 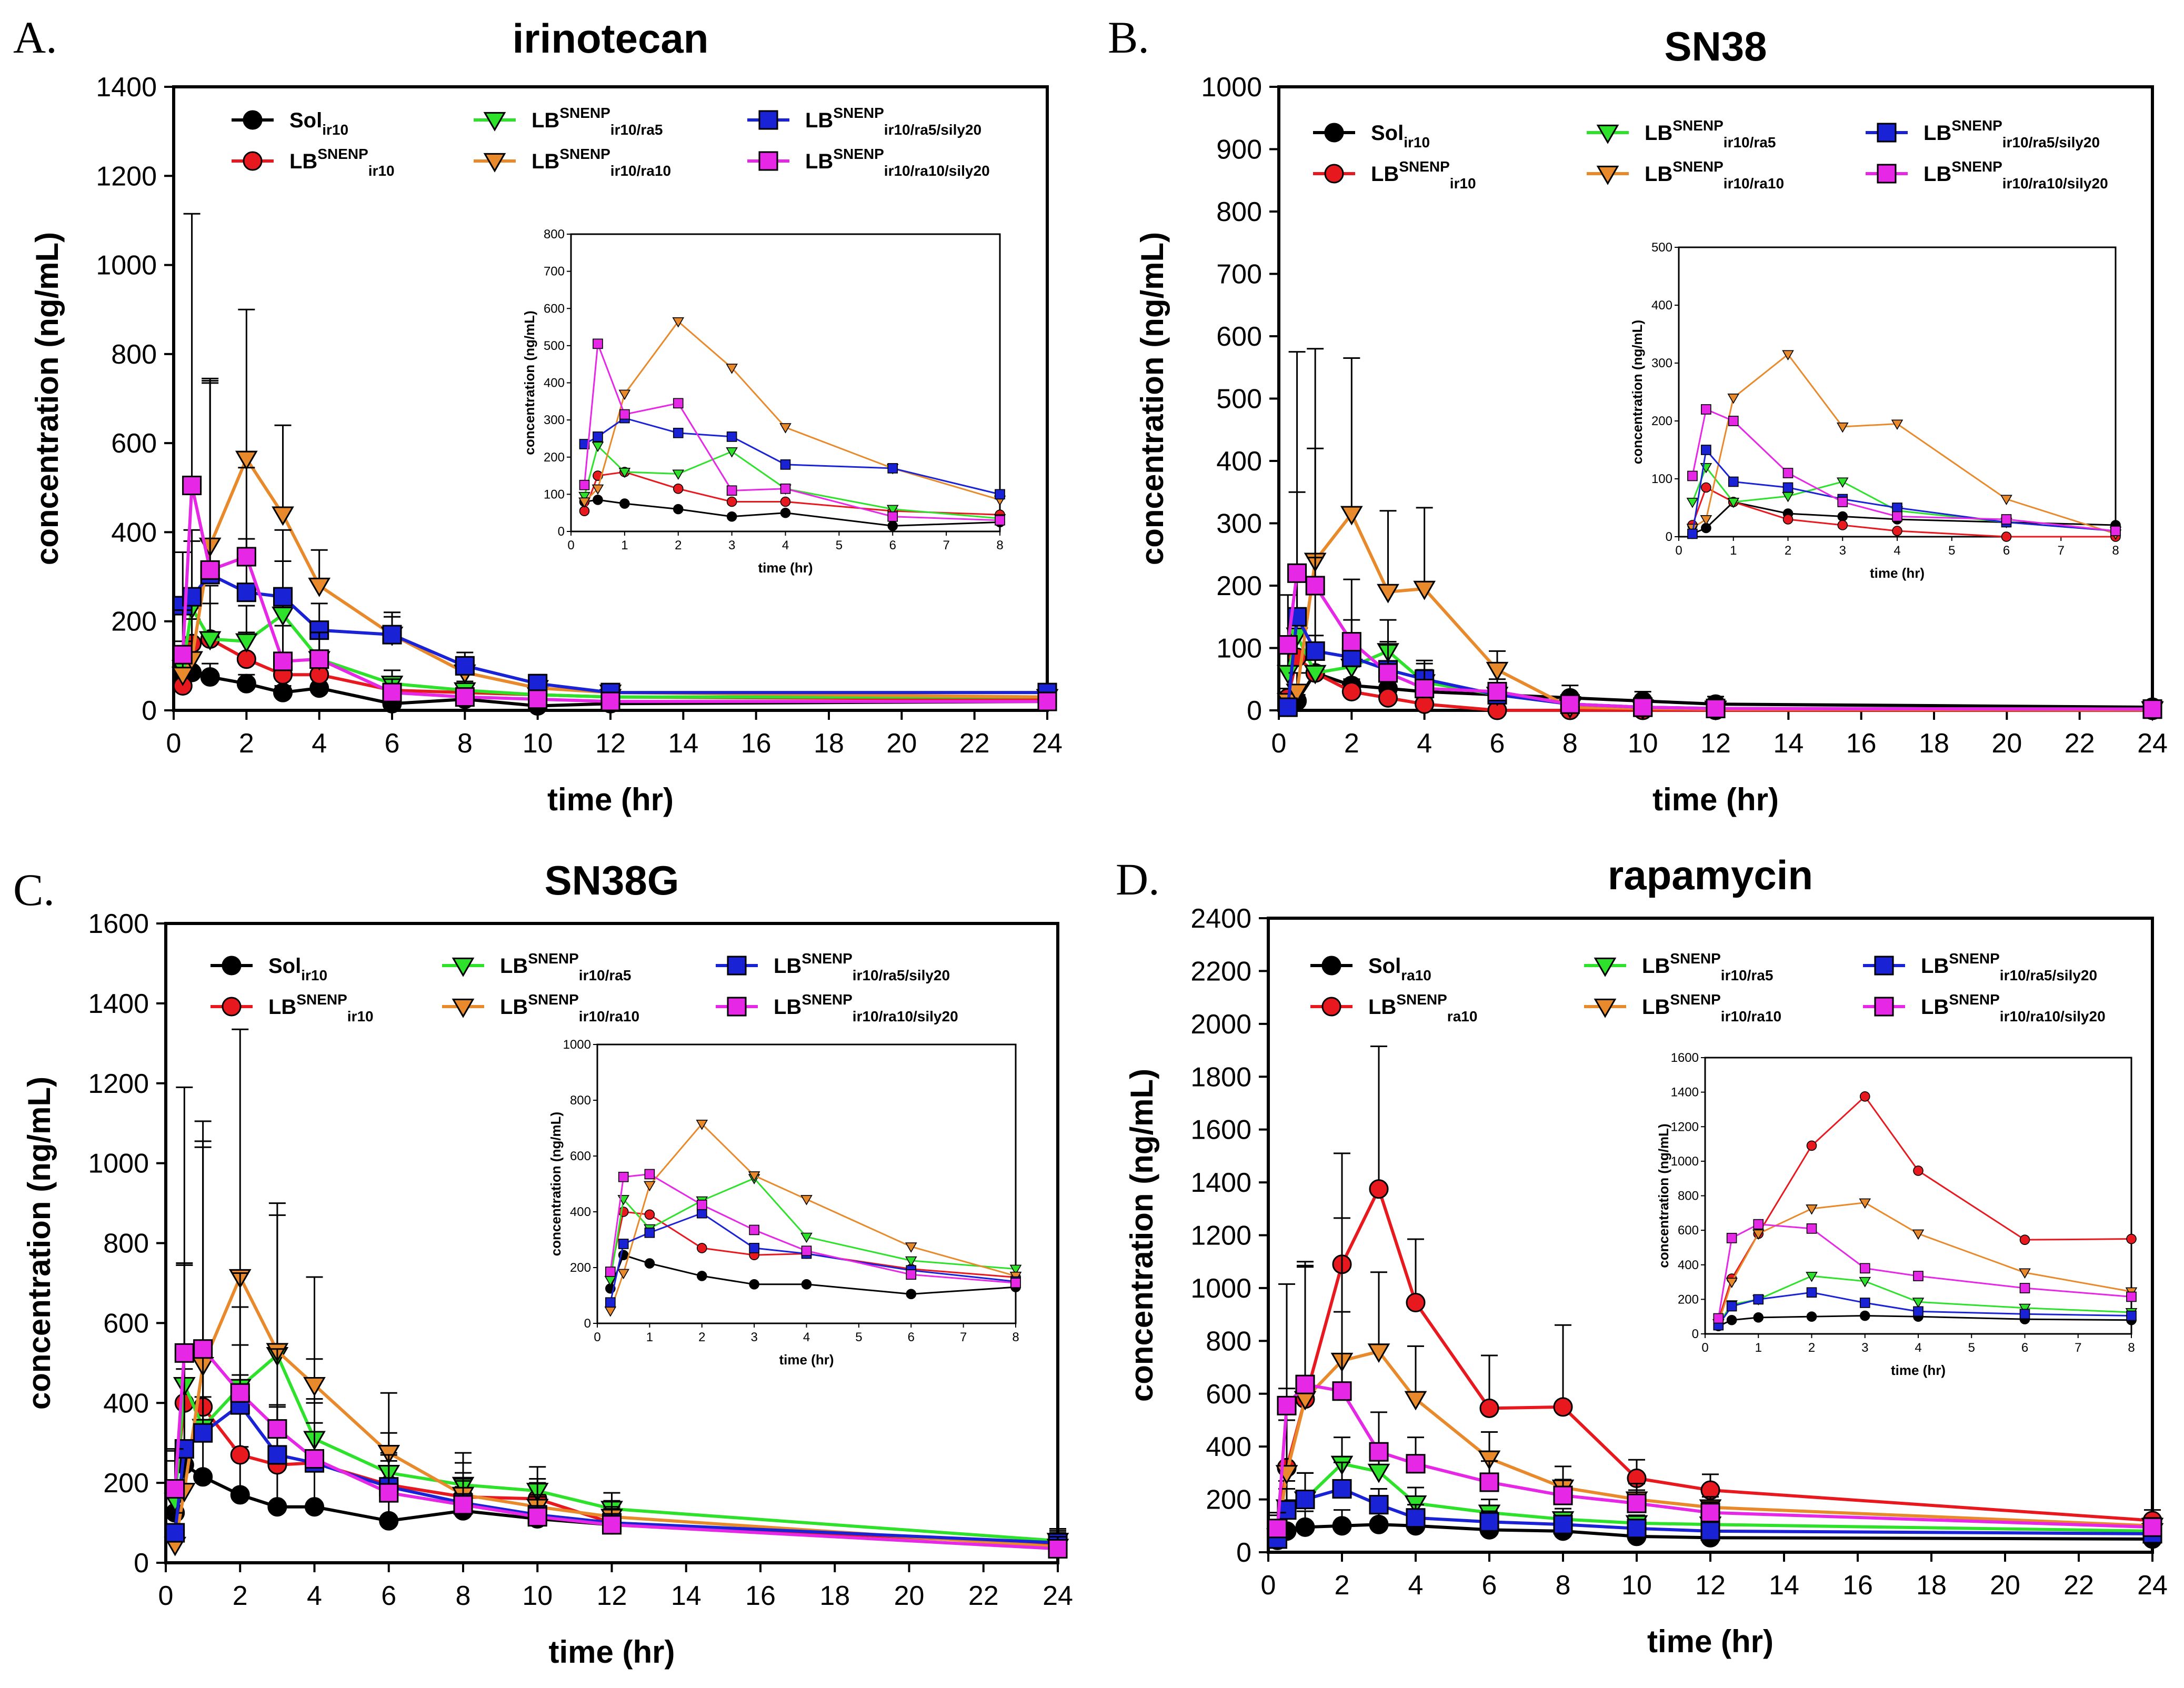 I want to click on inset-y-tick-label: 1000, so click(x=1685, y=1161).